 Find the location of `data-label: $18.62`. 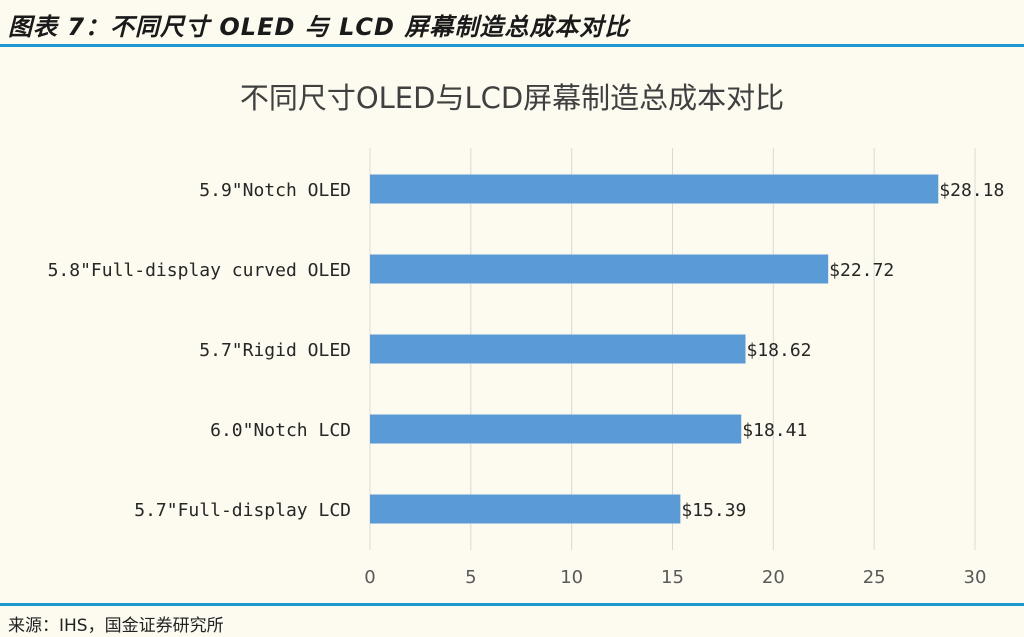

data-label: $18.62 is located at coordinates (779, 350).